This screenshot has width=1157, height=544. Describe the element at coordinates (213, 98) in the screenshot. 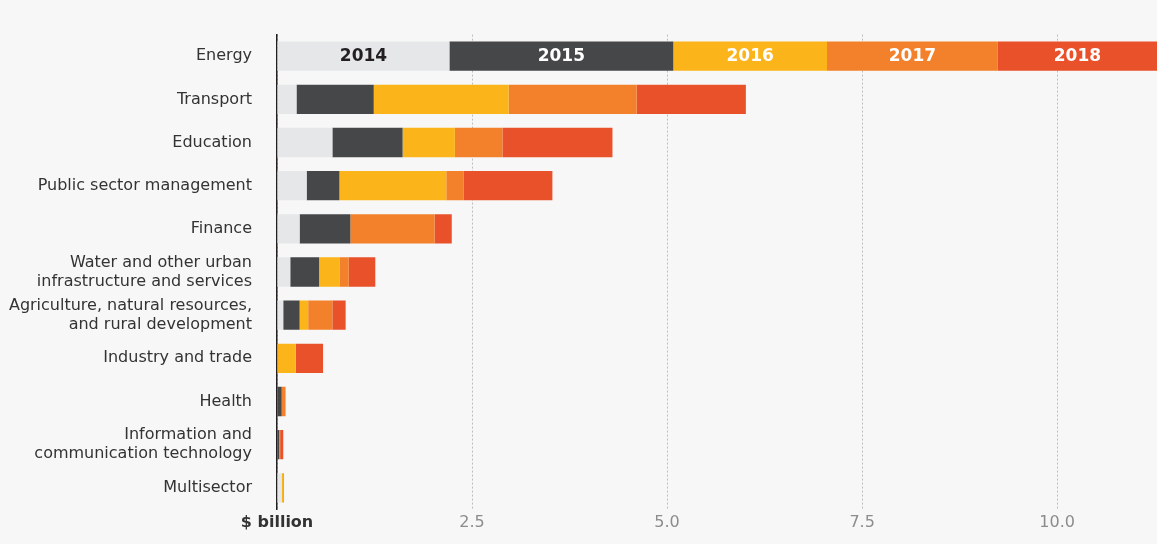

I see `y-tick-label: Transport` at that location.